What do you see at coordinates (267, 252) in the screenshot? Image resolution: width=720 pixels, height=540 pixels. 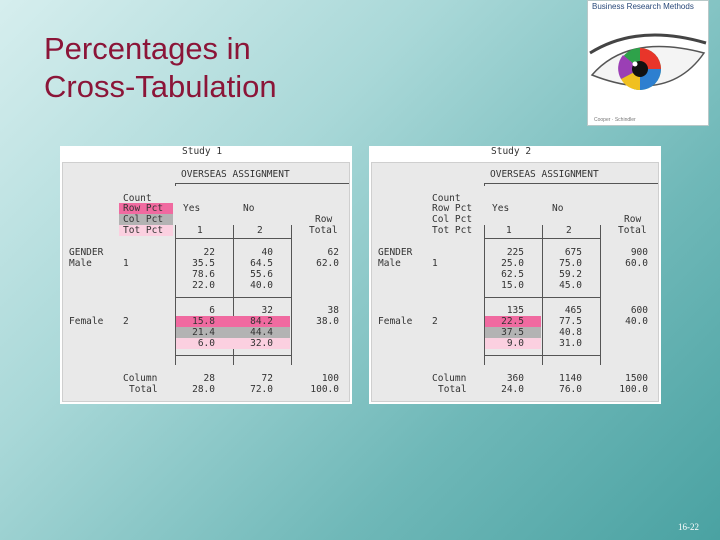 I see `cell-male-no-count: 40` at bounding box center [267, 252].